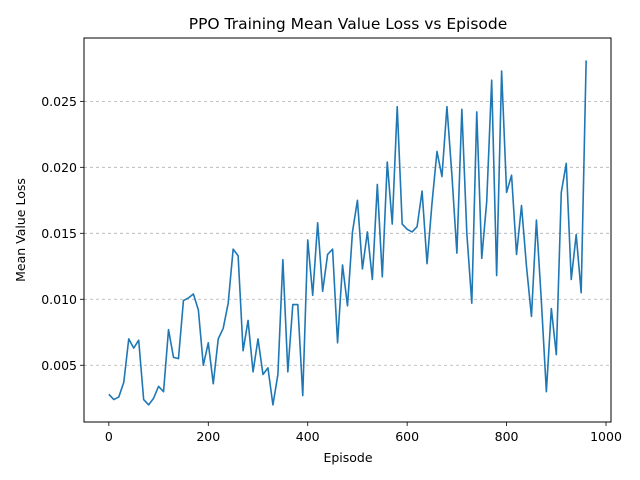 This screenshot has height=480, width=640. Describe the element at coordinates (606, 436) in the screenshot. I see `x-tick-label: 1000` at that location.